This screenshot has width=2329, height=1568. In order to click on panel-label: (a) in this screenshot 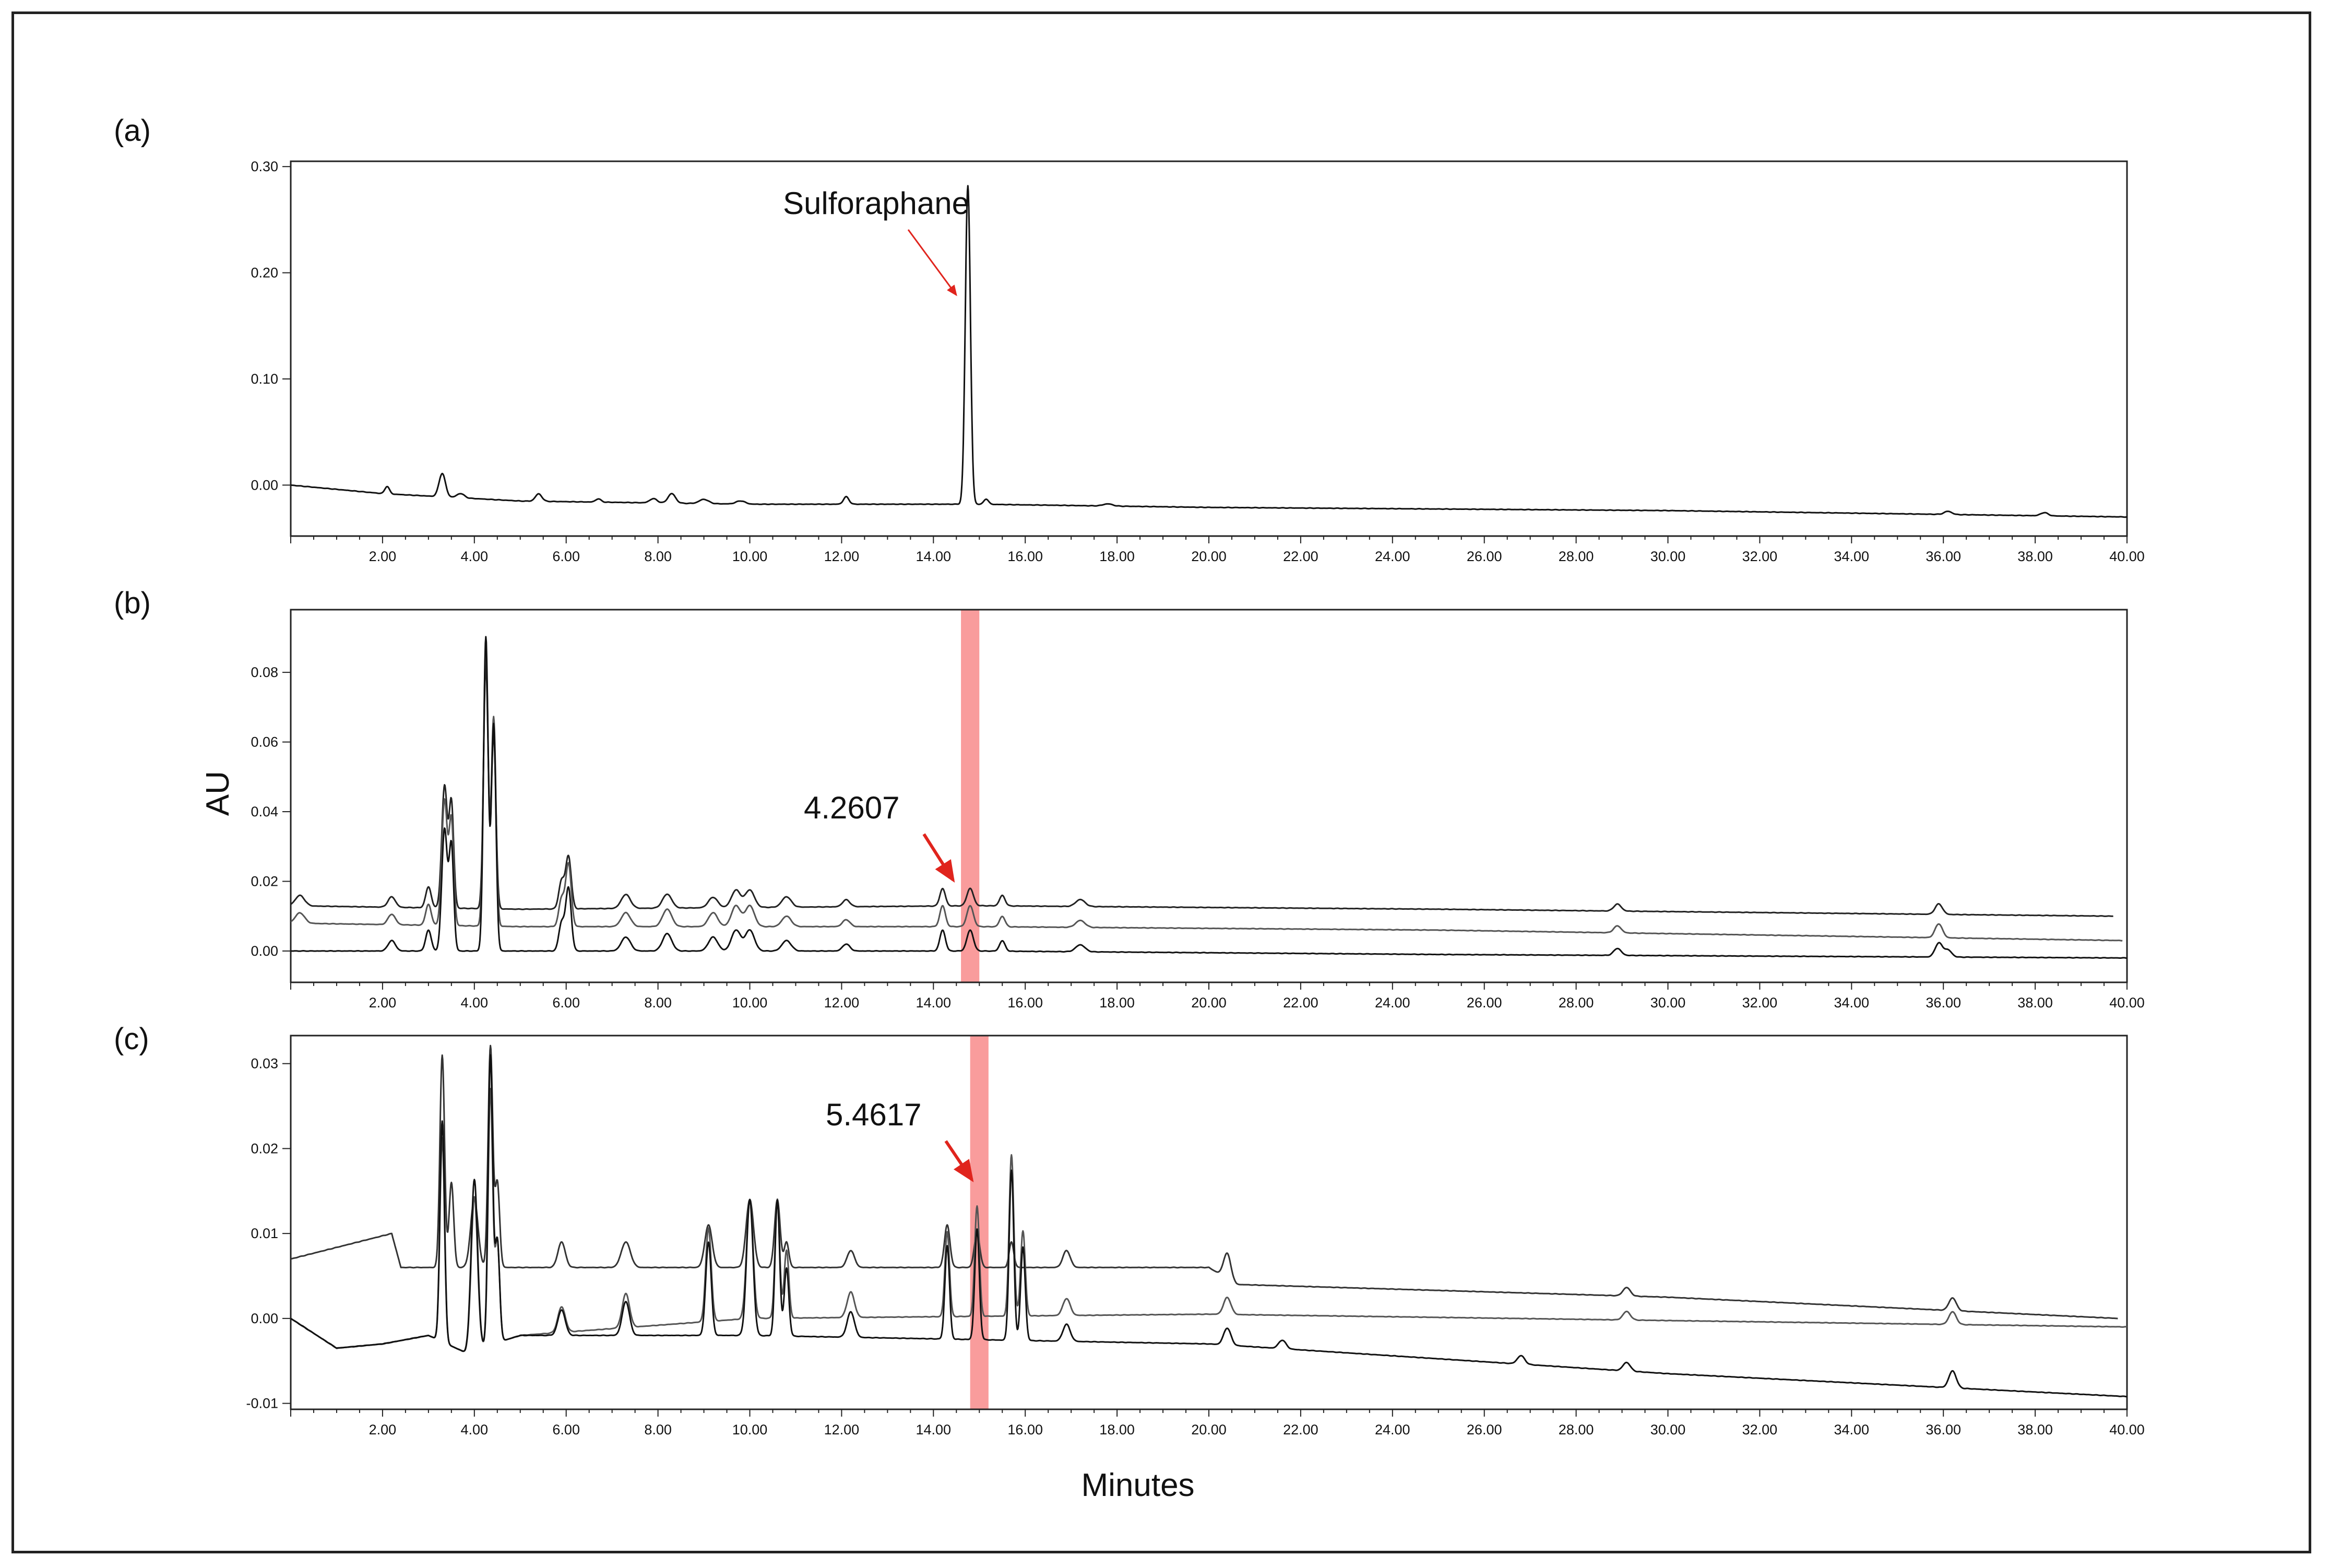, I will do `click(132, 131)`.